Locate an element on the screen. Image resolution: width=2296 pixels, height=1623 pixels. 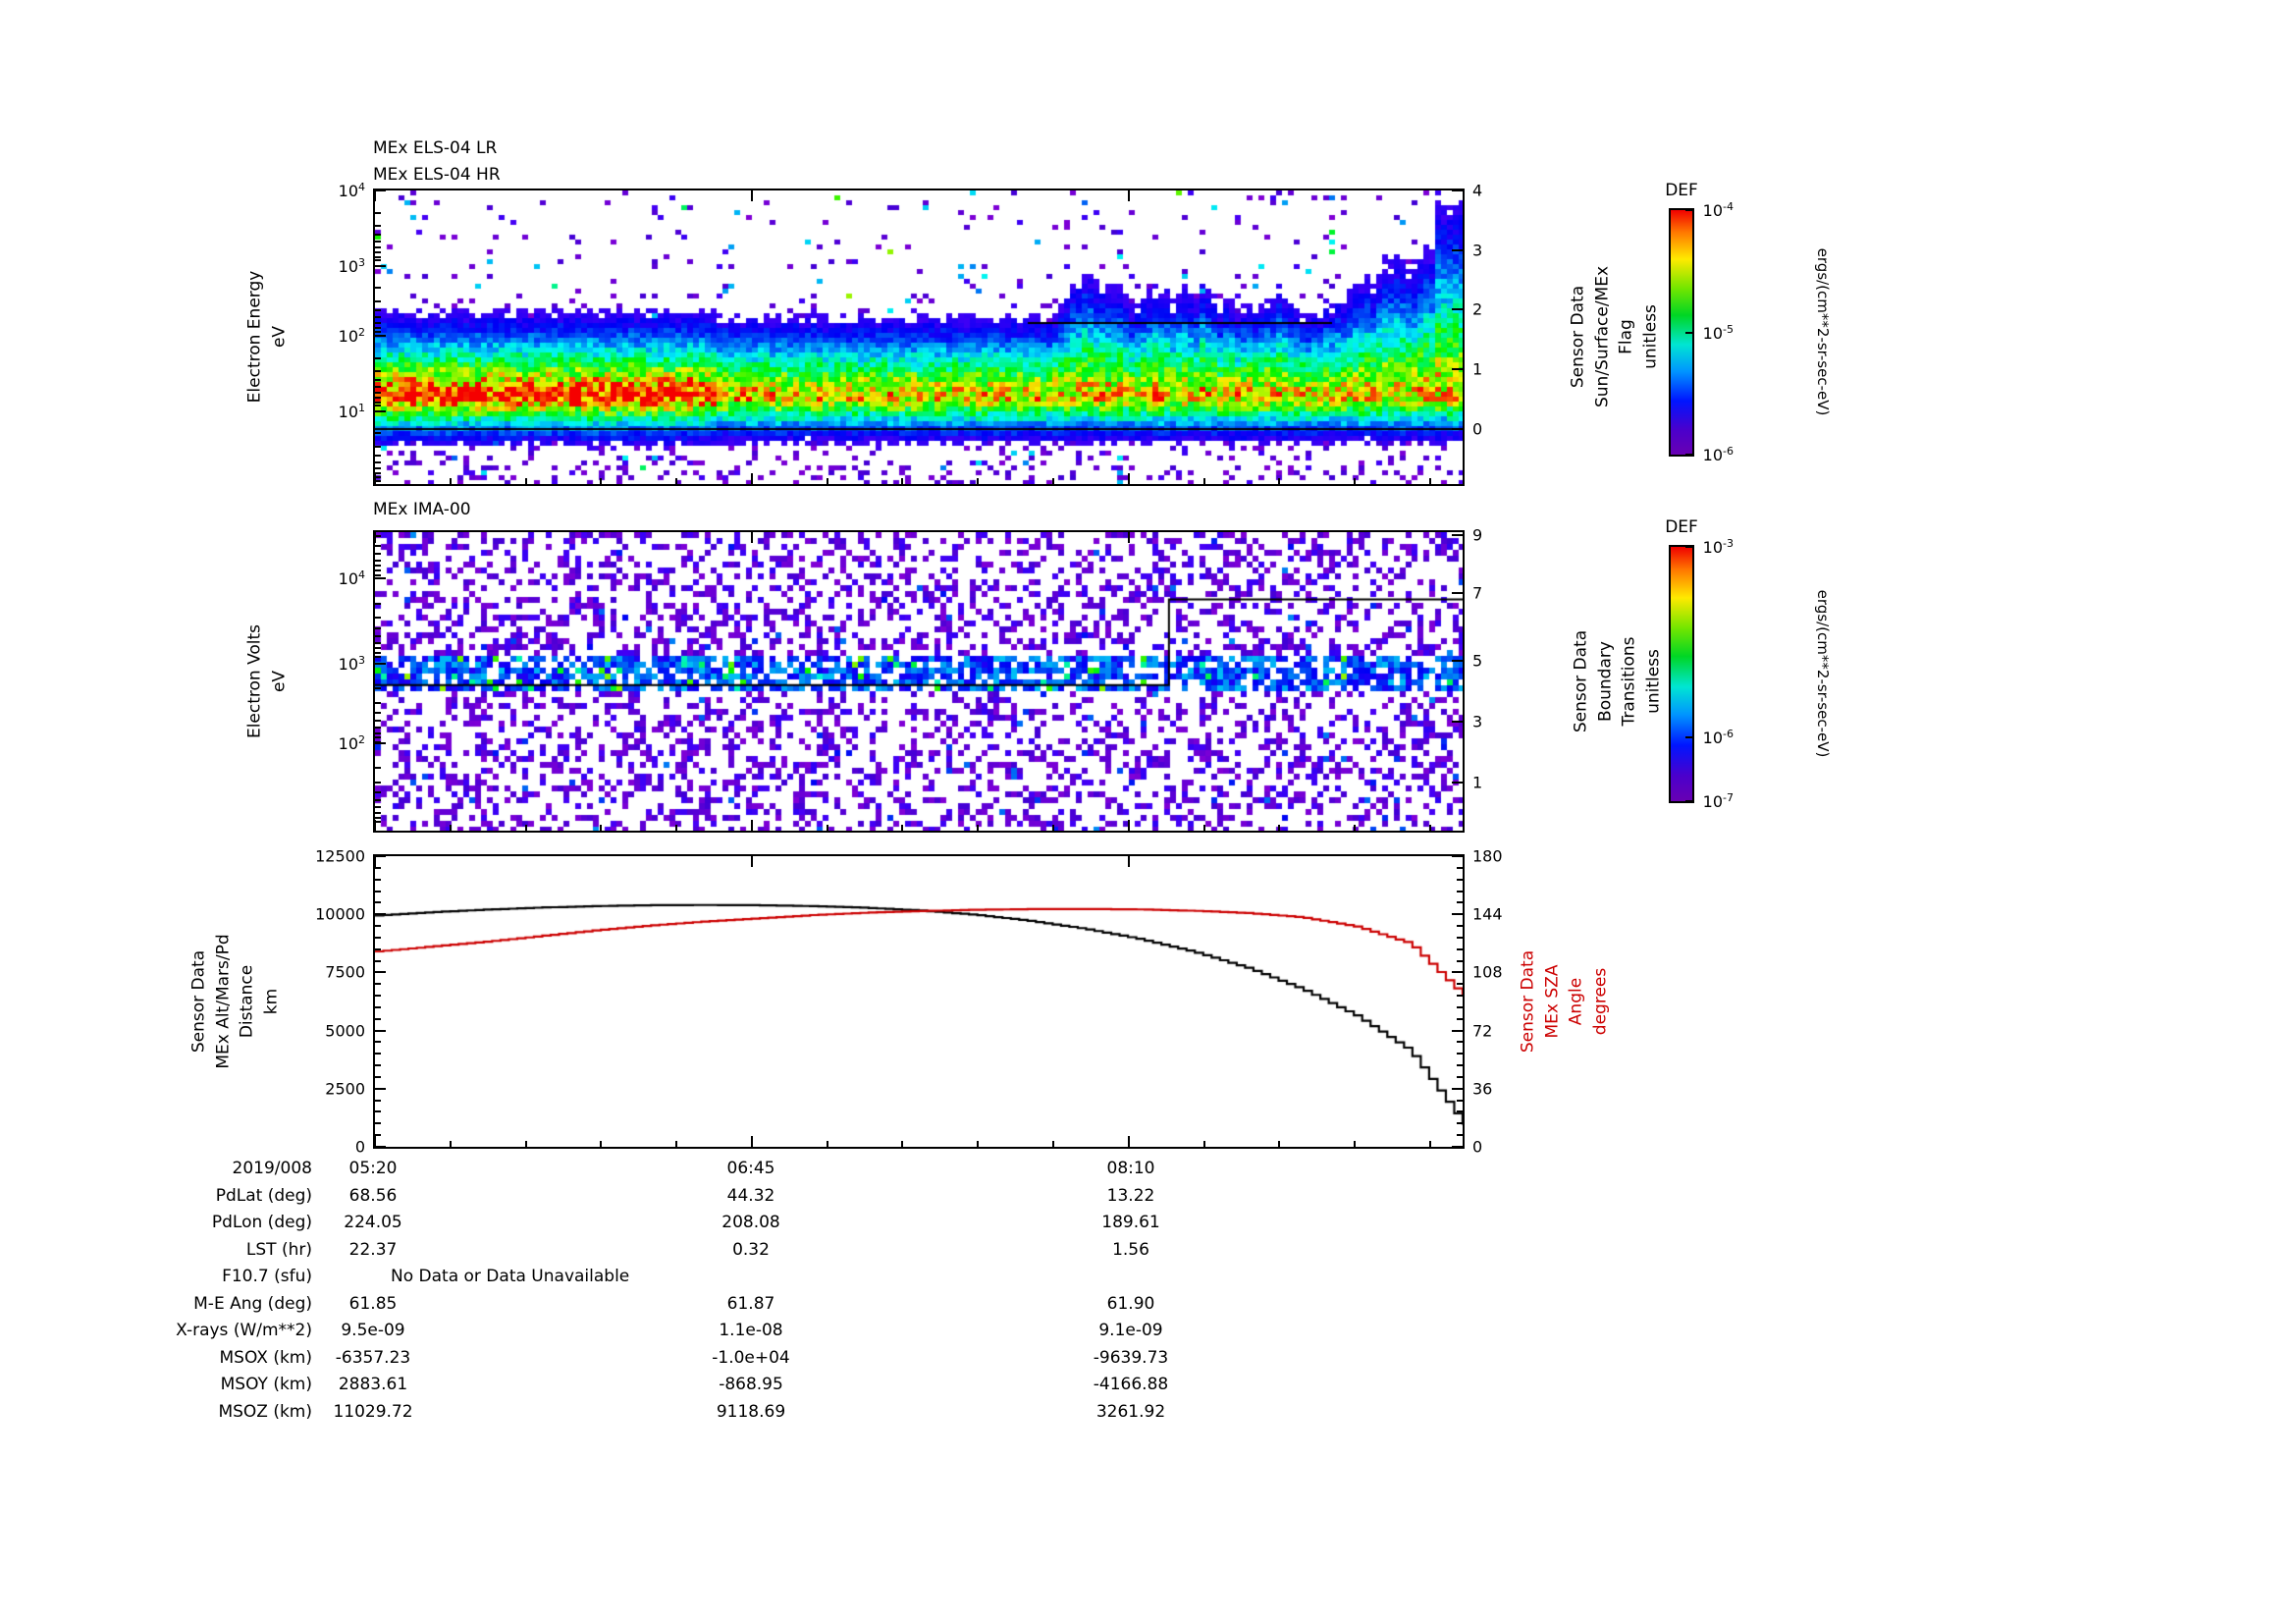
els-heatmap-canvas is located at coordinates (919, 337).